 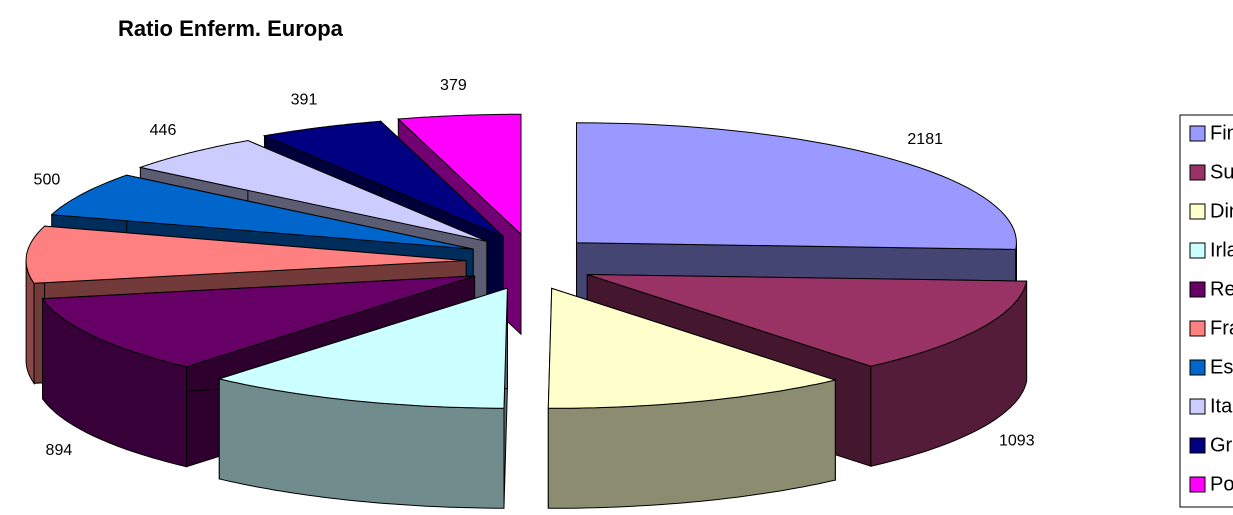 I want to click on legend-label: Suecia, so click(x=1221, y=172).